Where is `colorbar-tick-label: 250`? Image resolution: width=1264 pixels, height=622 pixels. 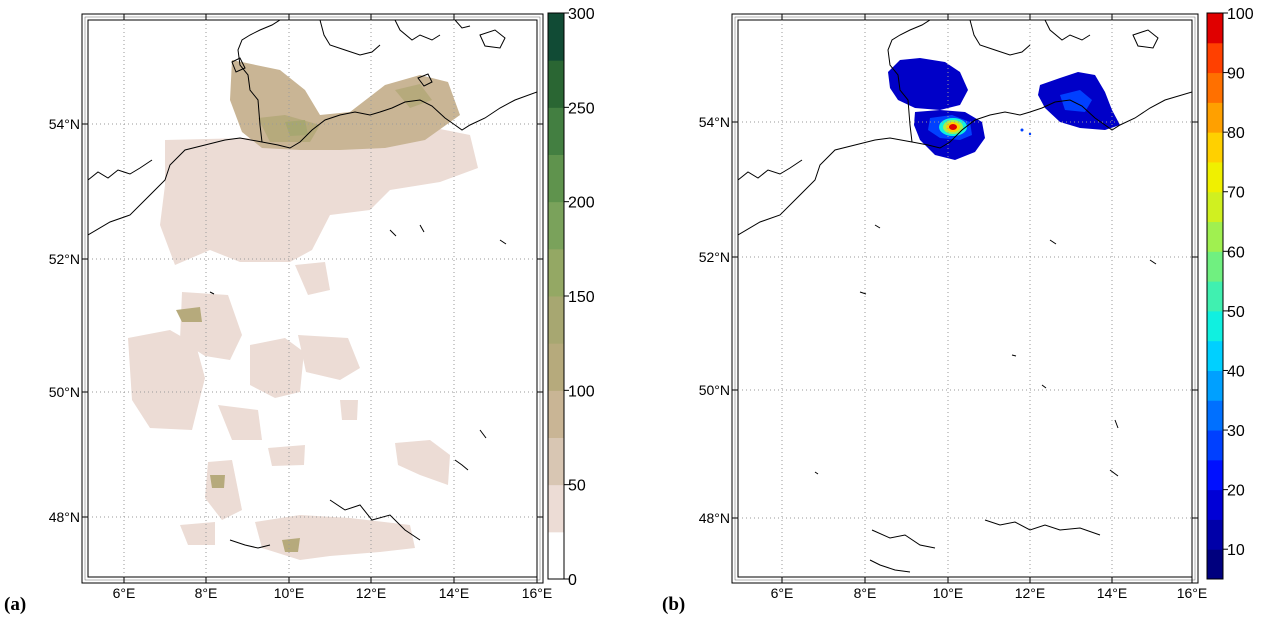 colorbar-tick-label: 250 is located at coordinates (581, 108).